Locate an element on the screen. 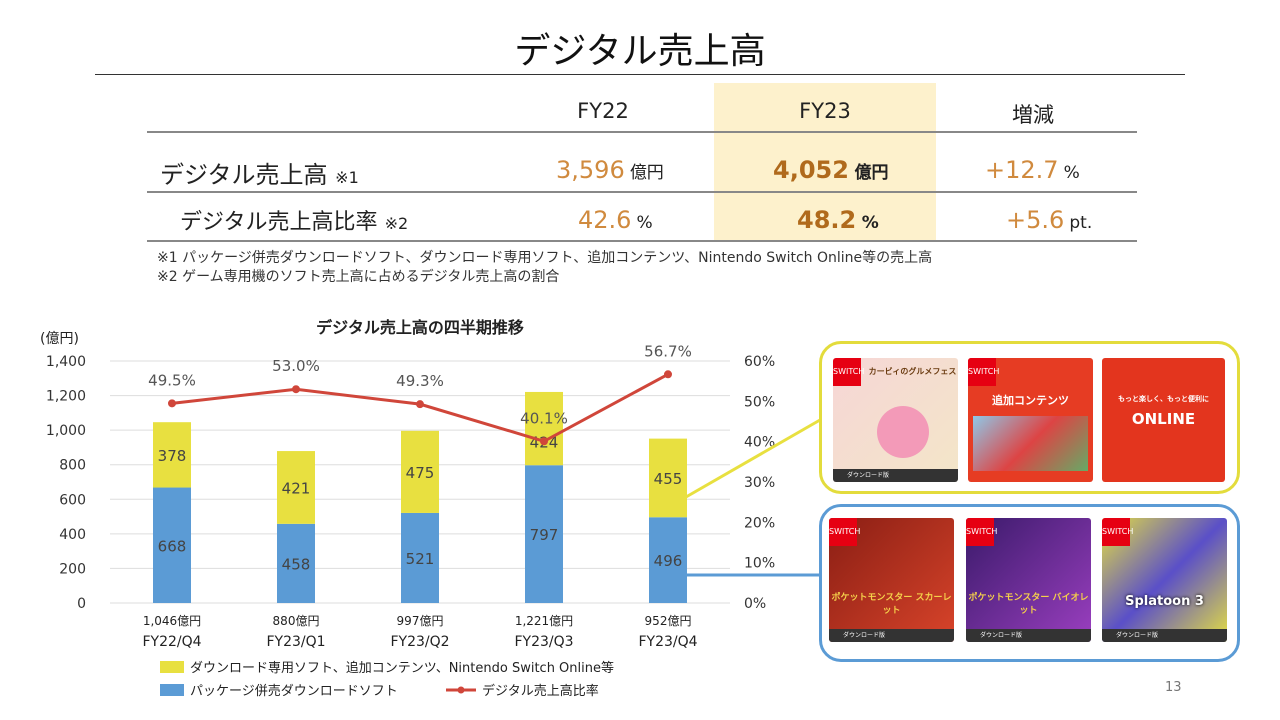 The width and height of the screenshot is (1280, 720). y2-tick-label: 20% is located at coordinates (759, 523).